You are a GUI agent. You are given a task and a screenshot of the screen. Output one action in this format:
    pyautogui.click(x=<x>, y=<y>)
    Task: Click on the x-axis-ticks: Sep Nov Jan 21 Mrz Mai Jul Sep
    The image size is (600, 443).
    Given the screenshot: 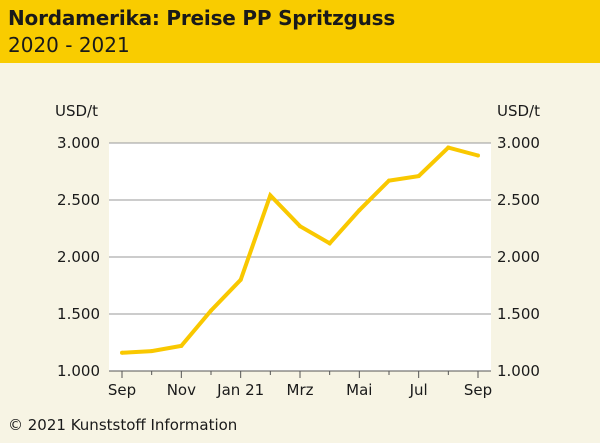 What is the action you would take?
    pyautogui.click(x=300, y=385)
    